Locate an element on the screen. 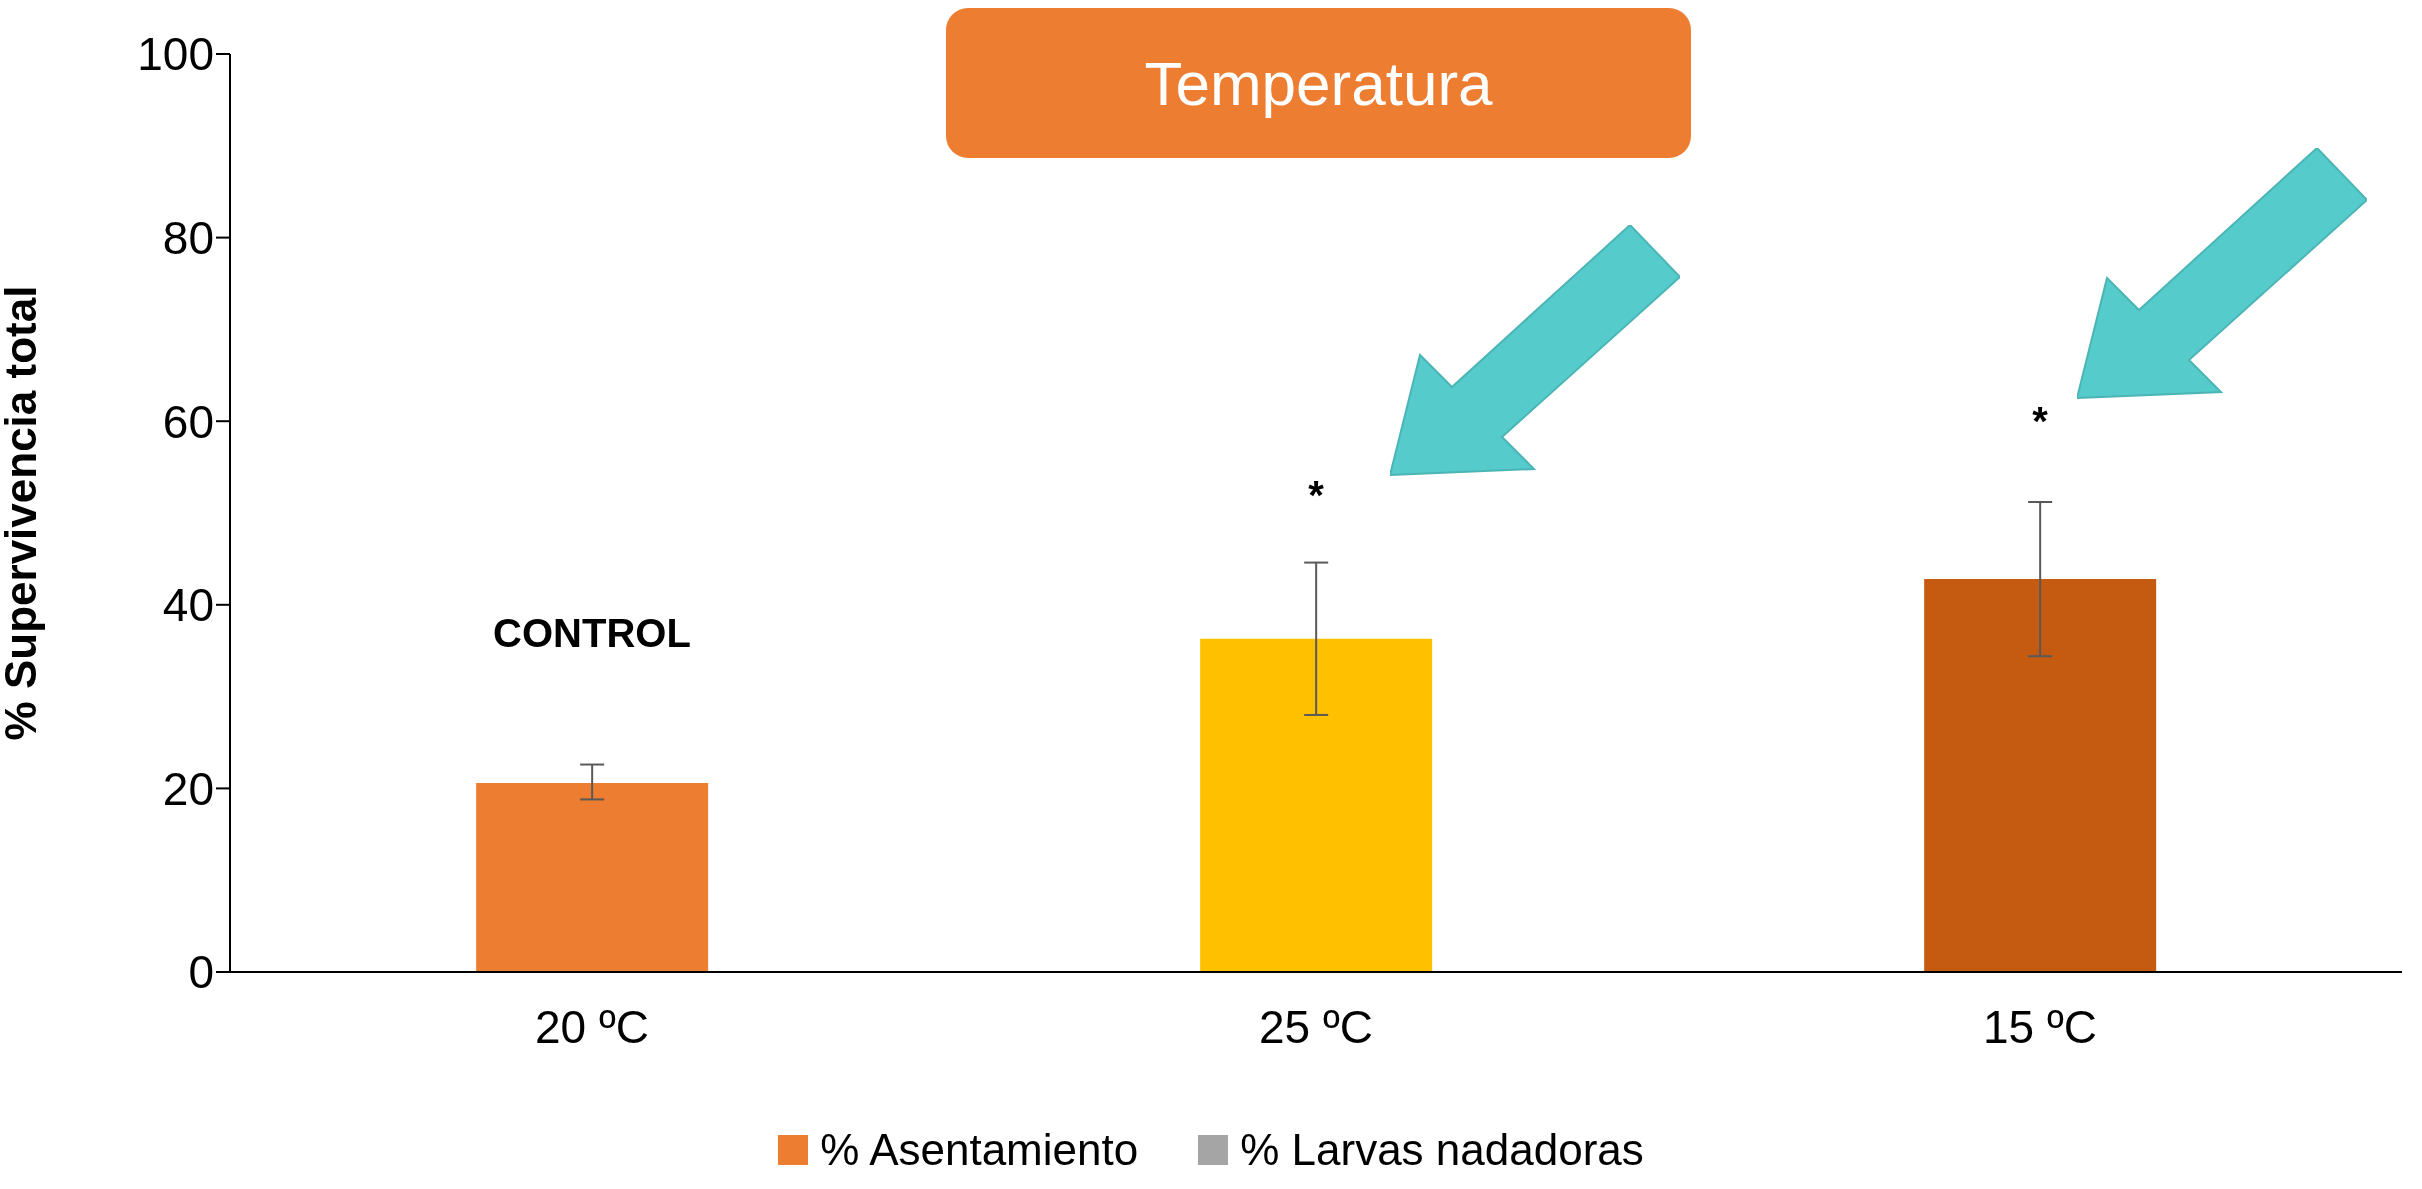  legend-label: % Asentamiento is located at coordinates (979, 1150).